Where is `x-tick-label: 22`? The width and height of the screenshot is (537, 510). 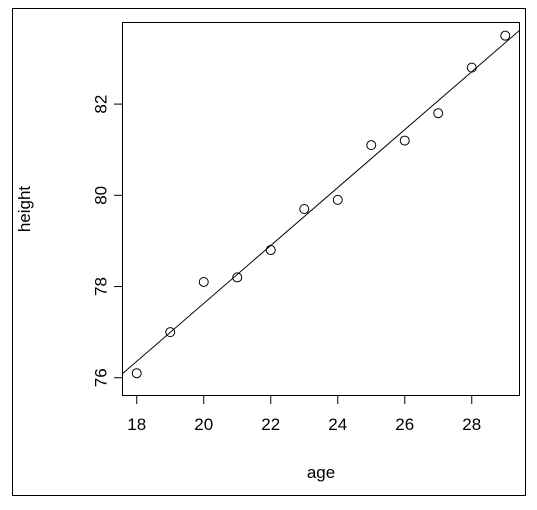
x-tick-label: 22 is located at coordinates (270, 424).